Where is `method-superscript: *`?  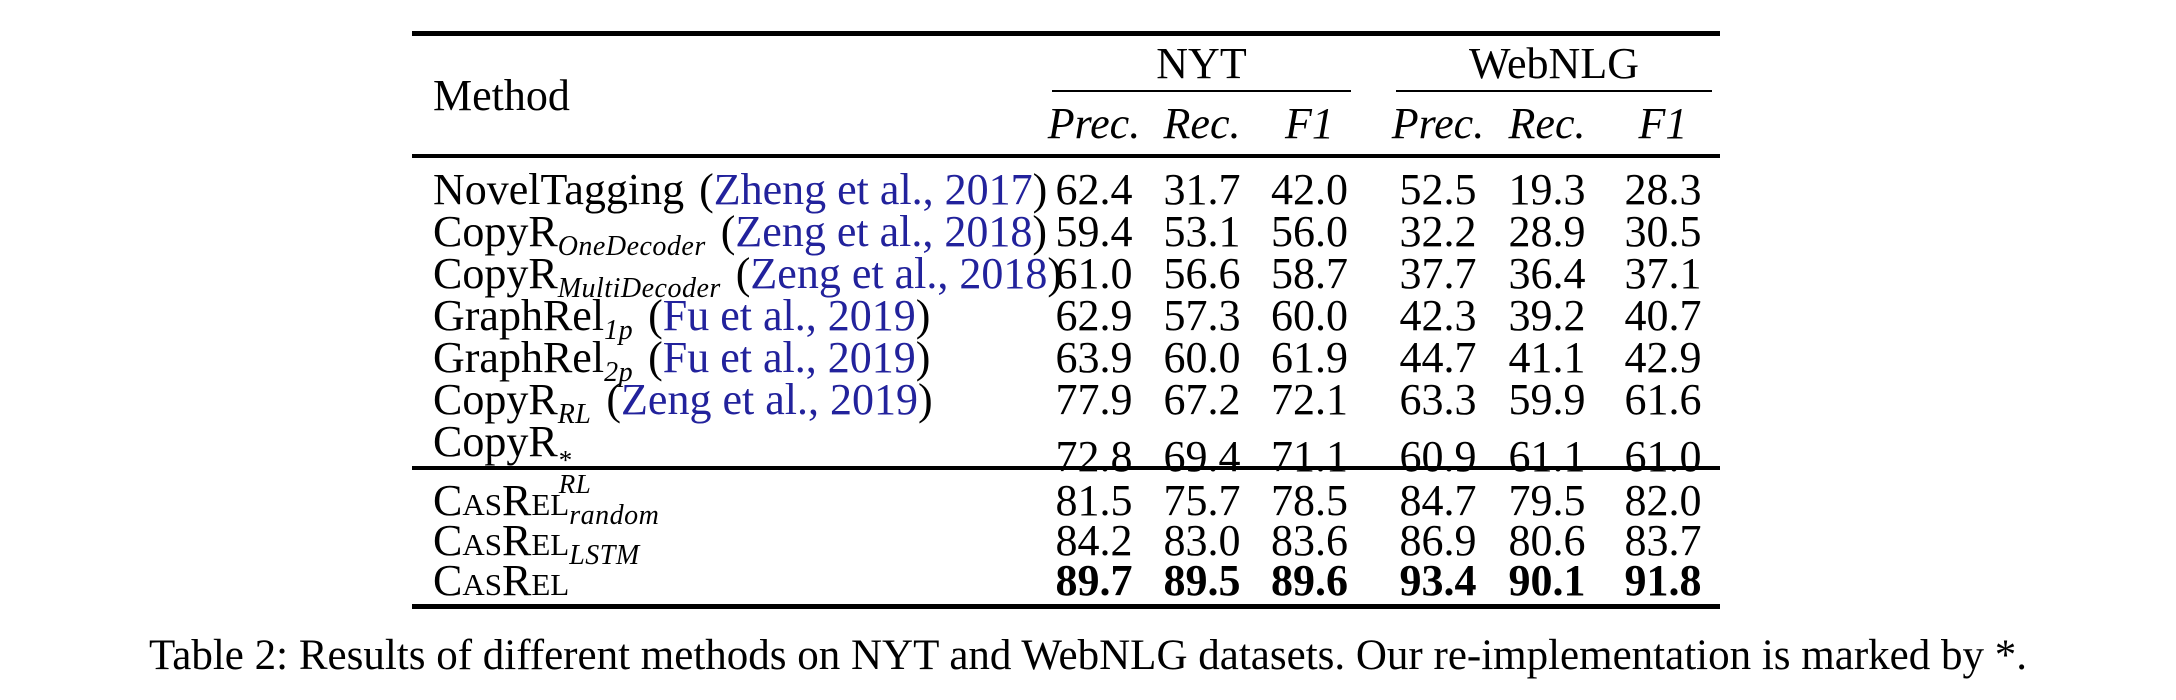 method-superscript: * is located at coordinates (565, 460).